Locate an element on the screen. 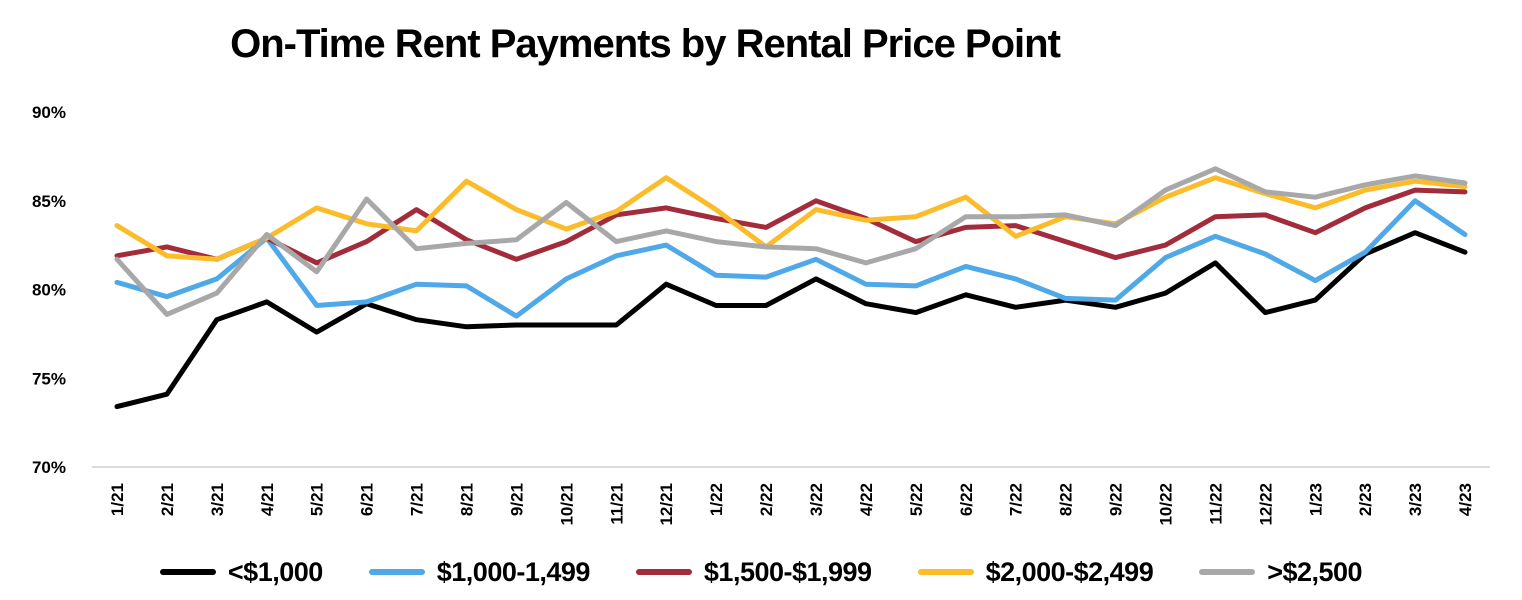 The image size is (1522, 600). x-tick-label: 2/23 is located at coordinates (1365, 499).